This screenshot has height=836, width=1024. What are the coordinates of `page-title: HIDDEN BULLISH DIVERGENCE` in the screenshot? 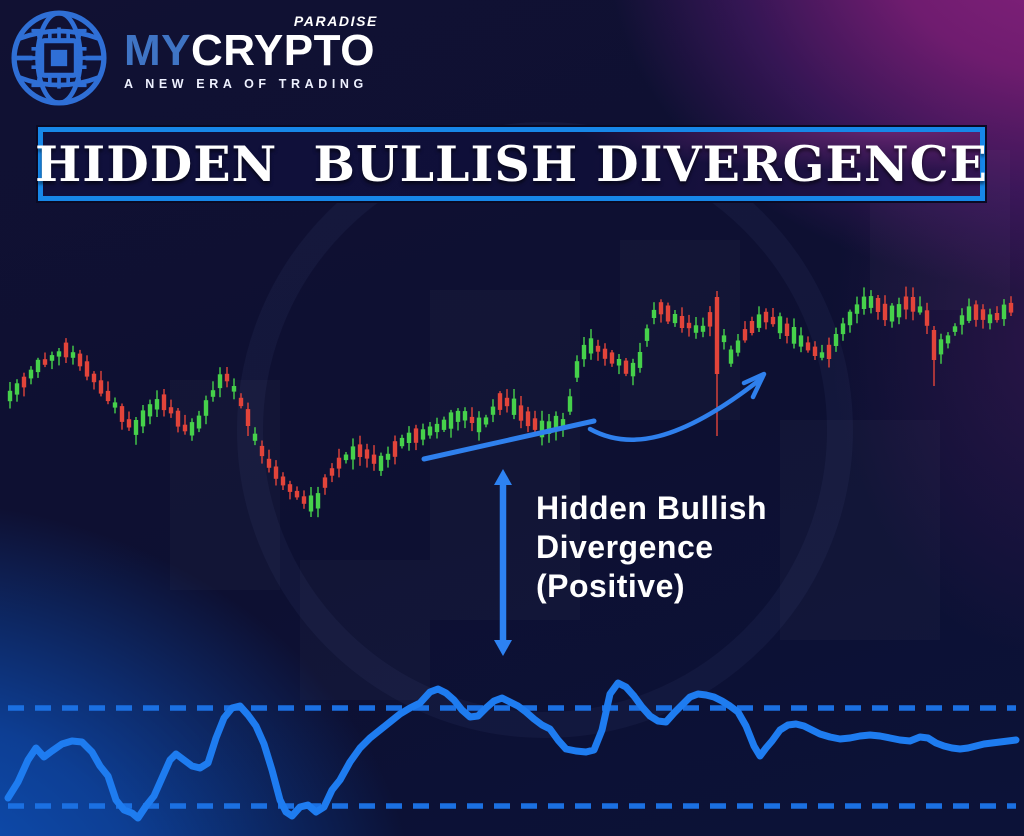 It's located at (512, 164).